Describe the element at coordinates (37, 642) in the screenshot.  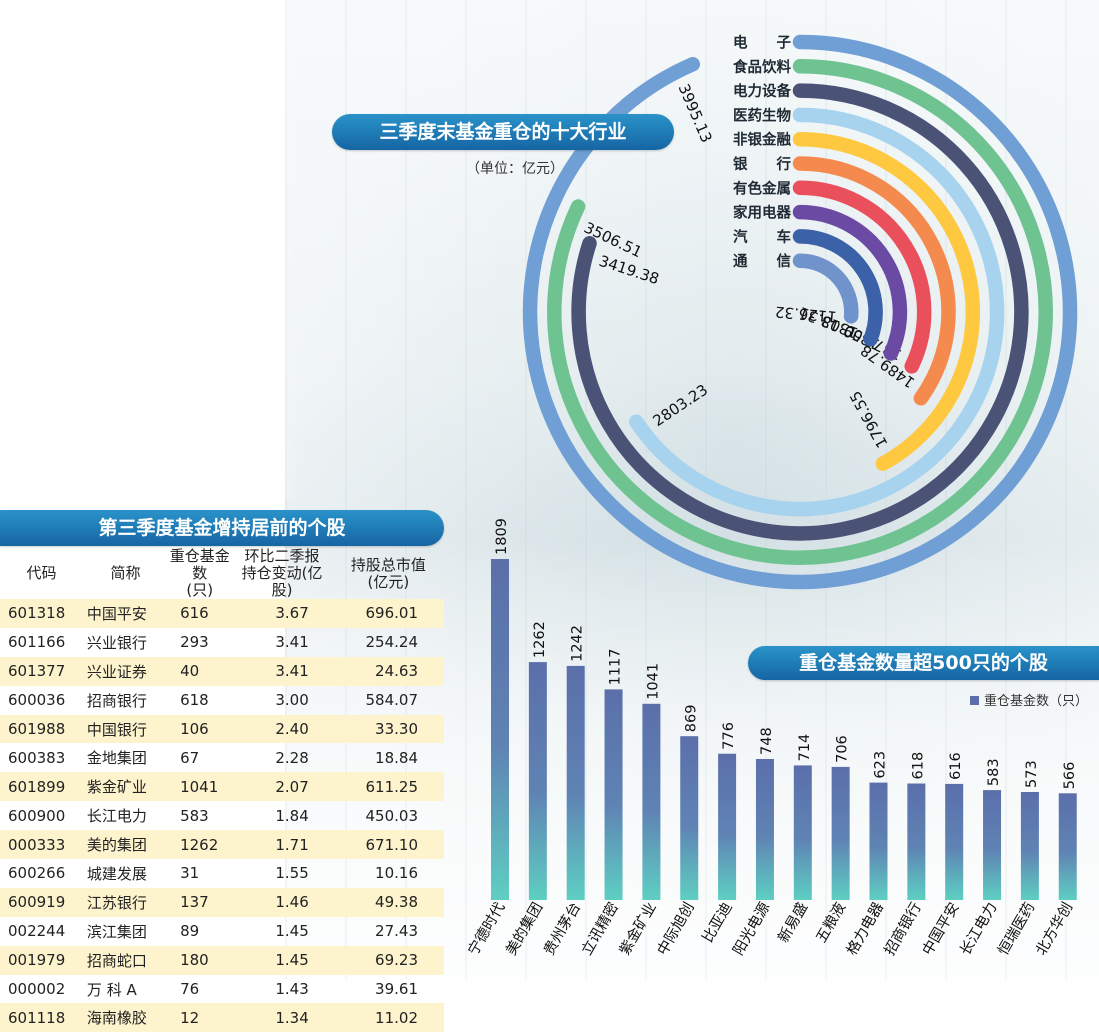
I see `cell-code: 601166` at that location.